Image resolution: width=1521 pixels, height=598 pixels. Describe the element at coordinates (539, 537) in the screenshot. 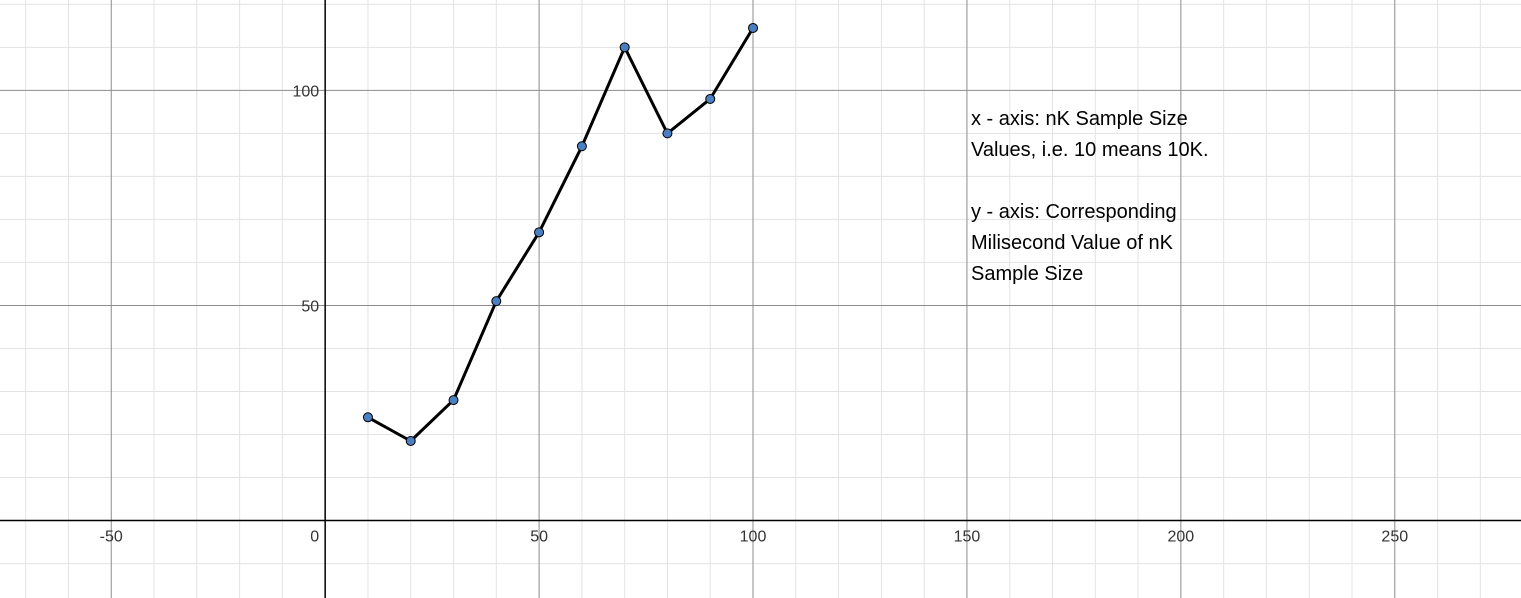

I see `x-tick-label: 50` at that location.